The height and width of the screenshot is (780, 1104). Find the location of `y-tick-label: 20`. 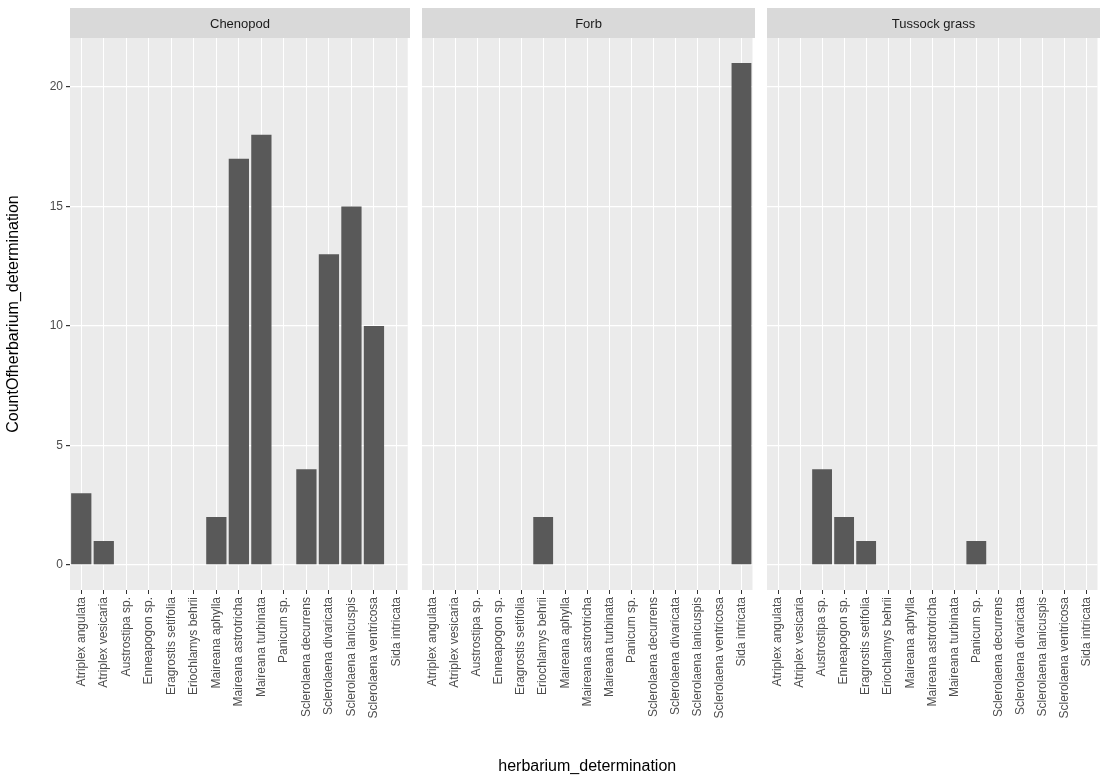

y-tick-label: 20 is located at coordinates (56, 86).